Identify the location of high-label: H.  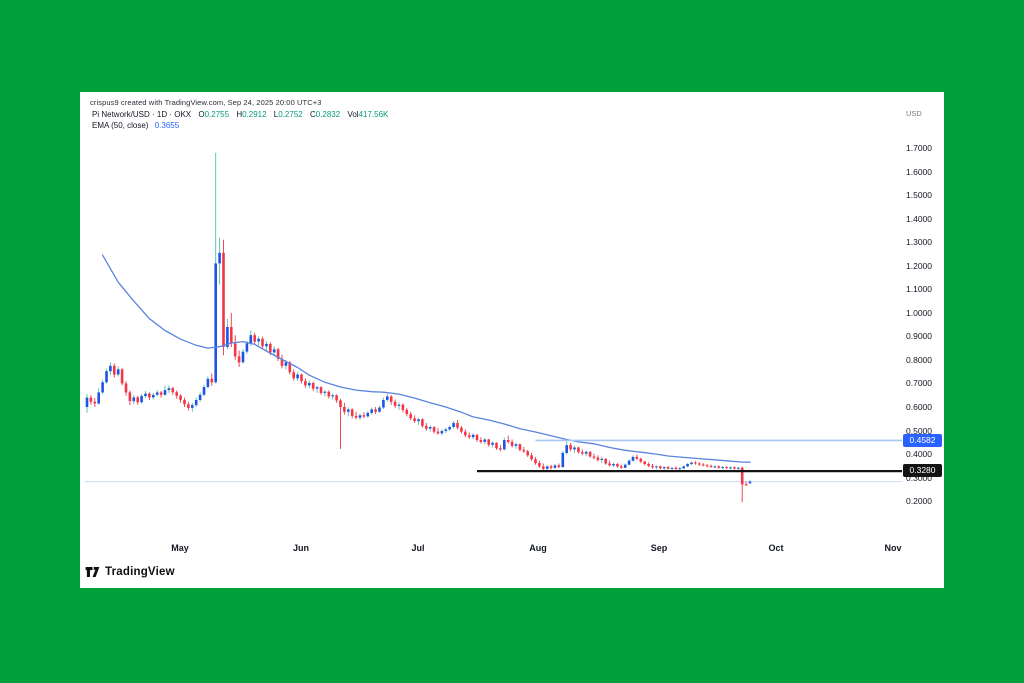
(239, 114).